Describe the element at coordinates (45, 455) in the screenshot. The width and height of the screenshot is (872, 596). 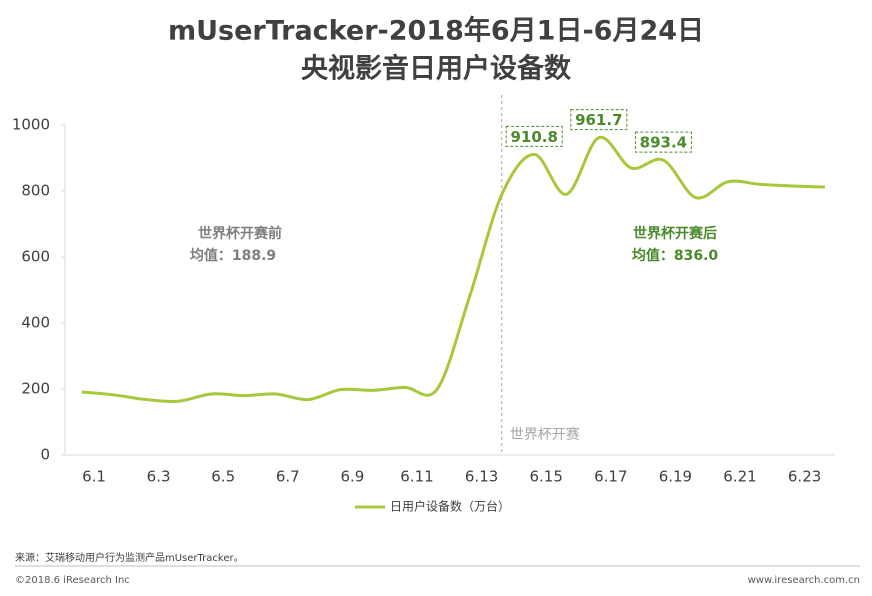
I see `y-tick-label: 0` at that location.